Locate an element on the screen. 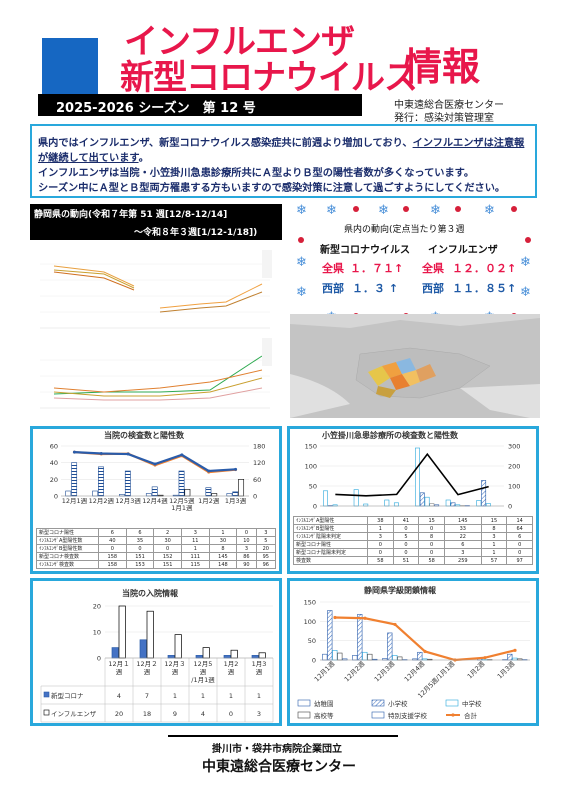 The width and height of the screenshot is (566, 801). issuer: 発行：感染対策管理室 is located at coordinates (444, 118).